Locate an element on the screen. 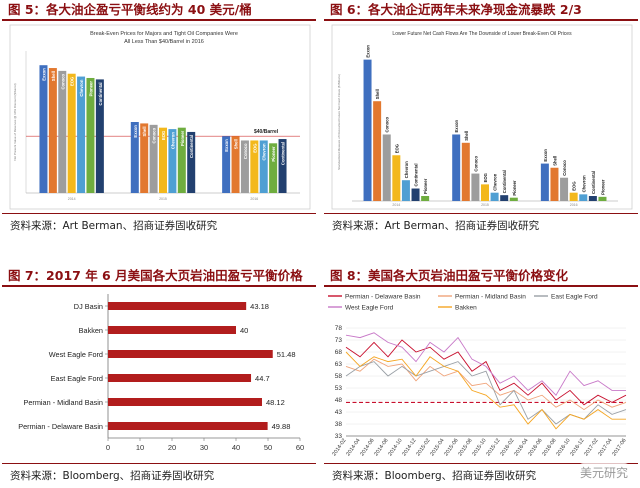  bar-2016-conoco is located at coordinates (244, 166).